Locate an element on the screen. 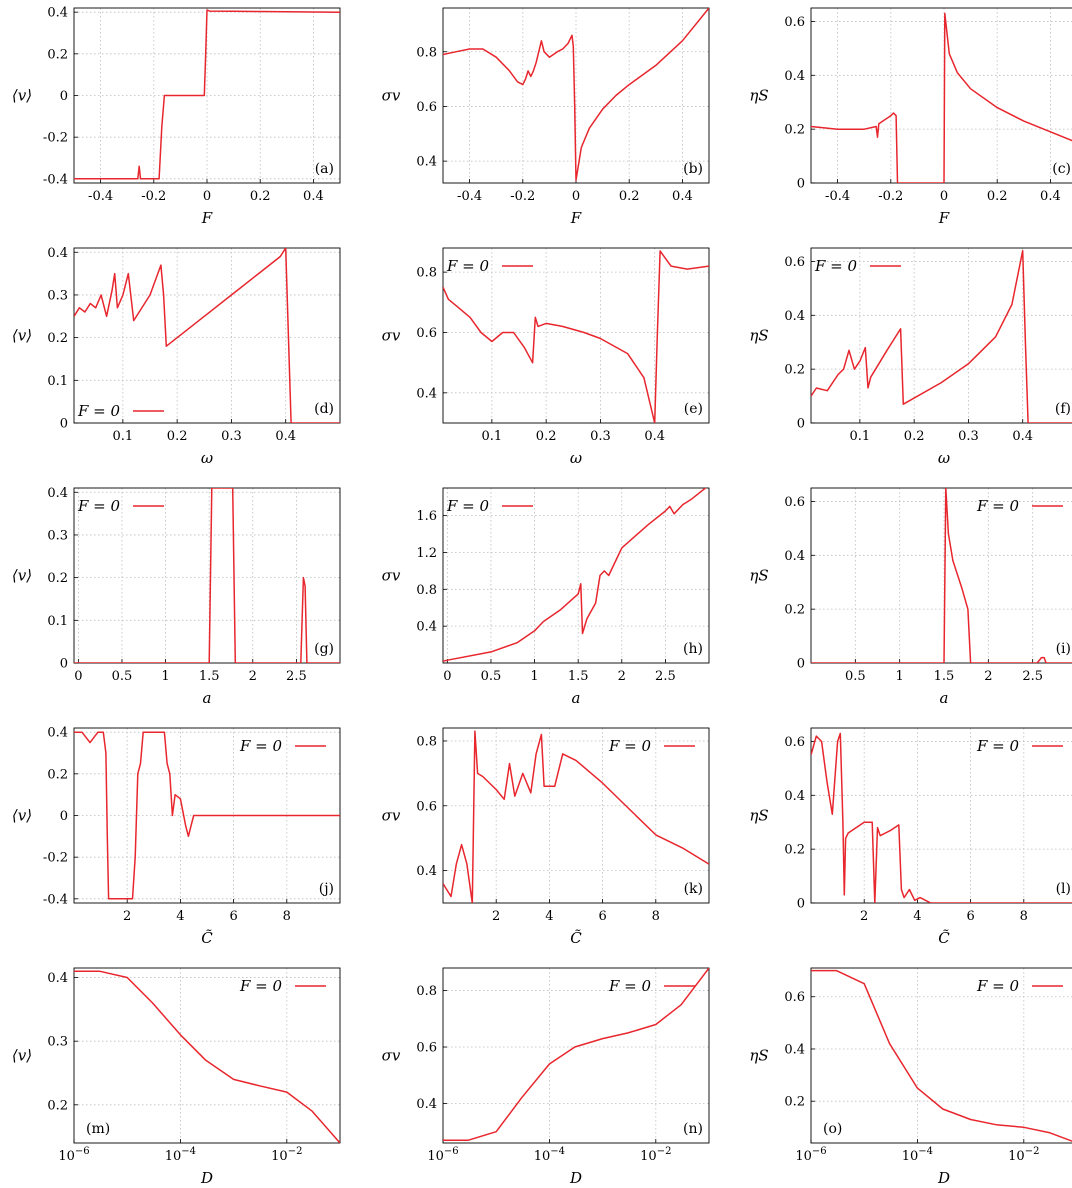  y-tick-label: 0.3 is located at coordinates (57, 1042).